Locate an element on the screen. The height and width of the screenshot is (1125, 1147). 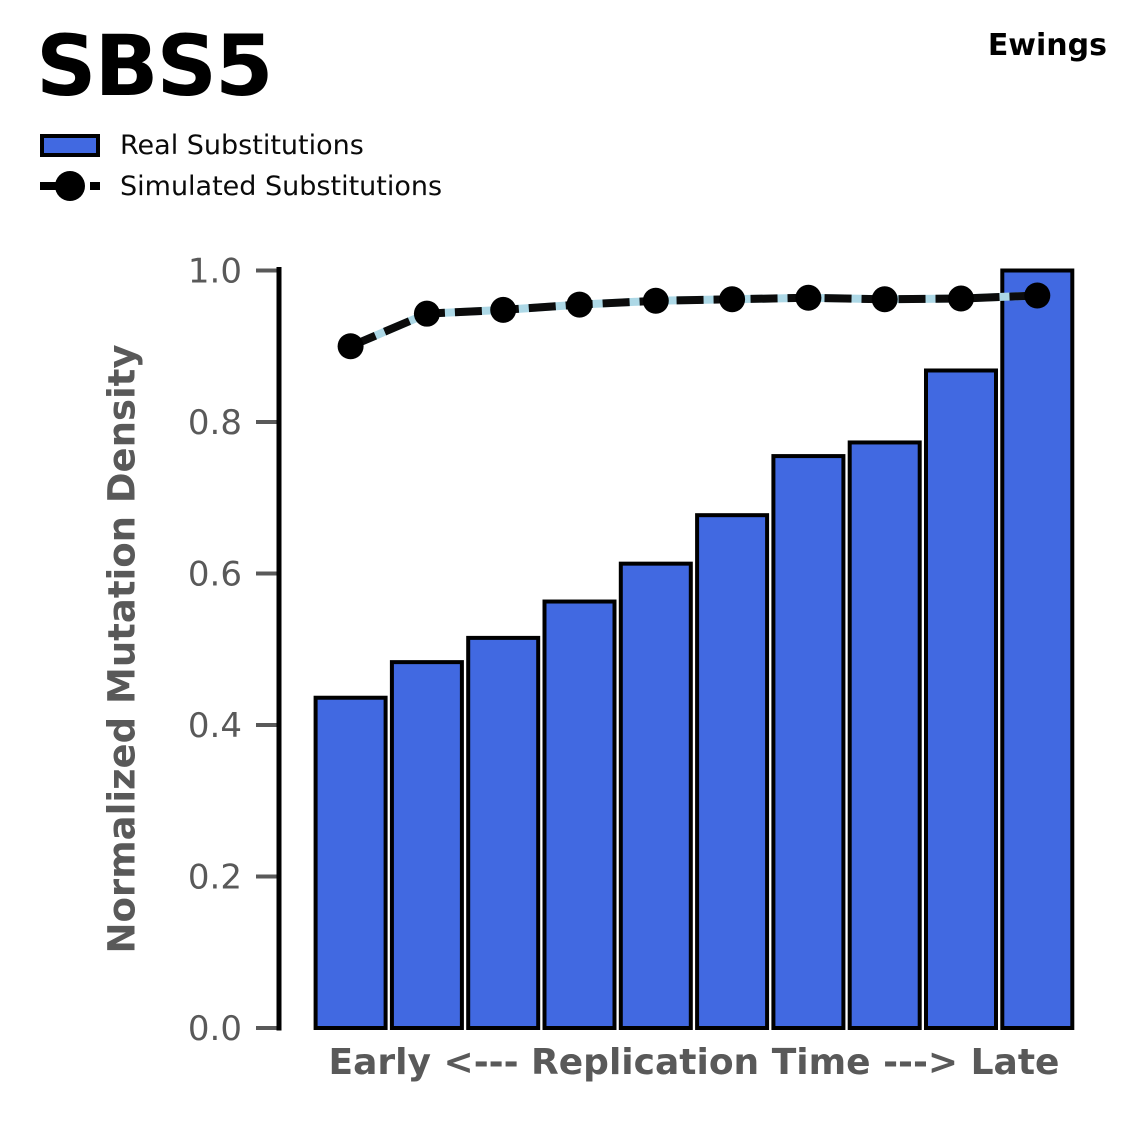
legend-item-simulated-substitutions: Simulated Substitutions is located at coordinates (241, 186).